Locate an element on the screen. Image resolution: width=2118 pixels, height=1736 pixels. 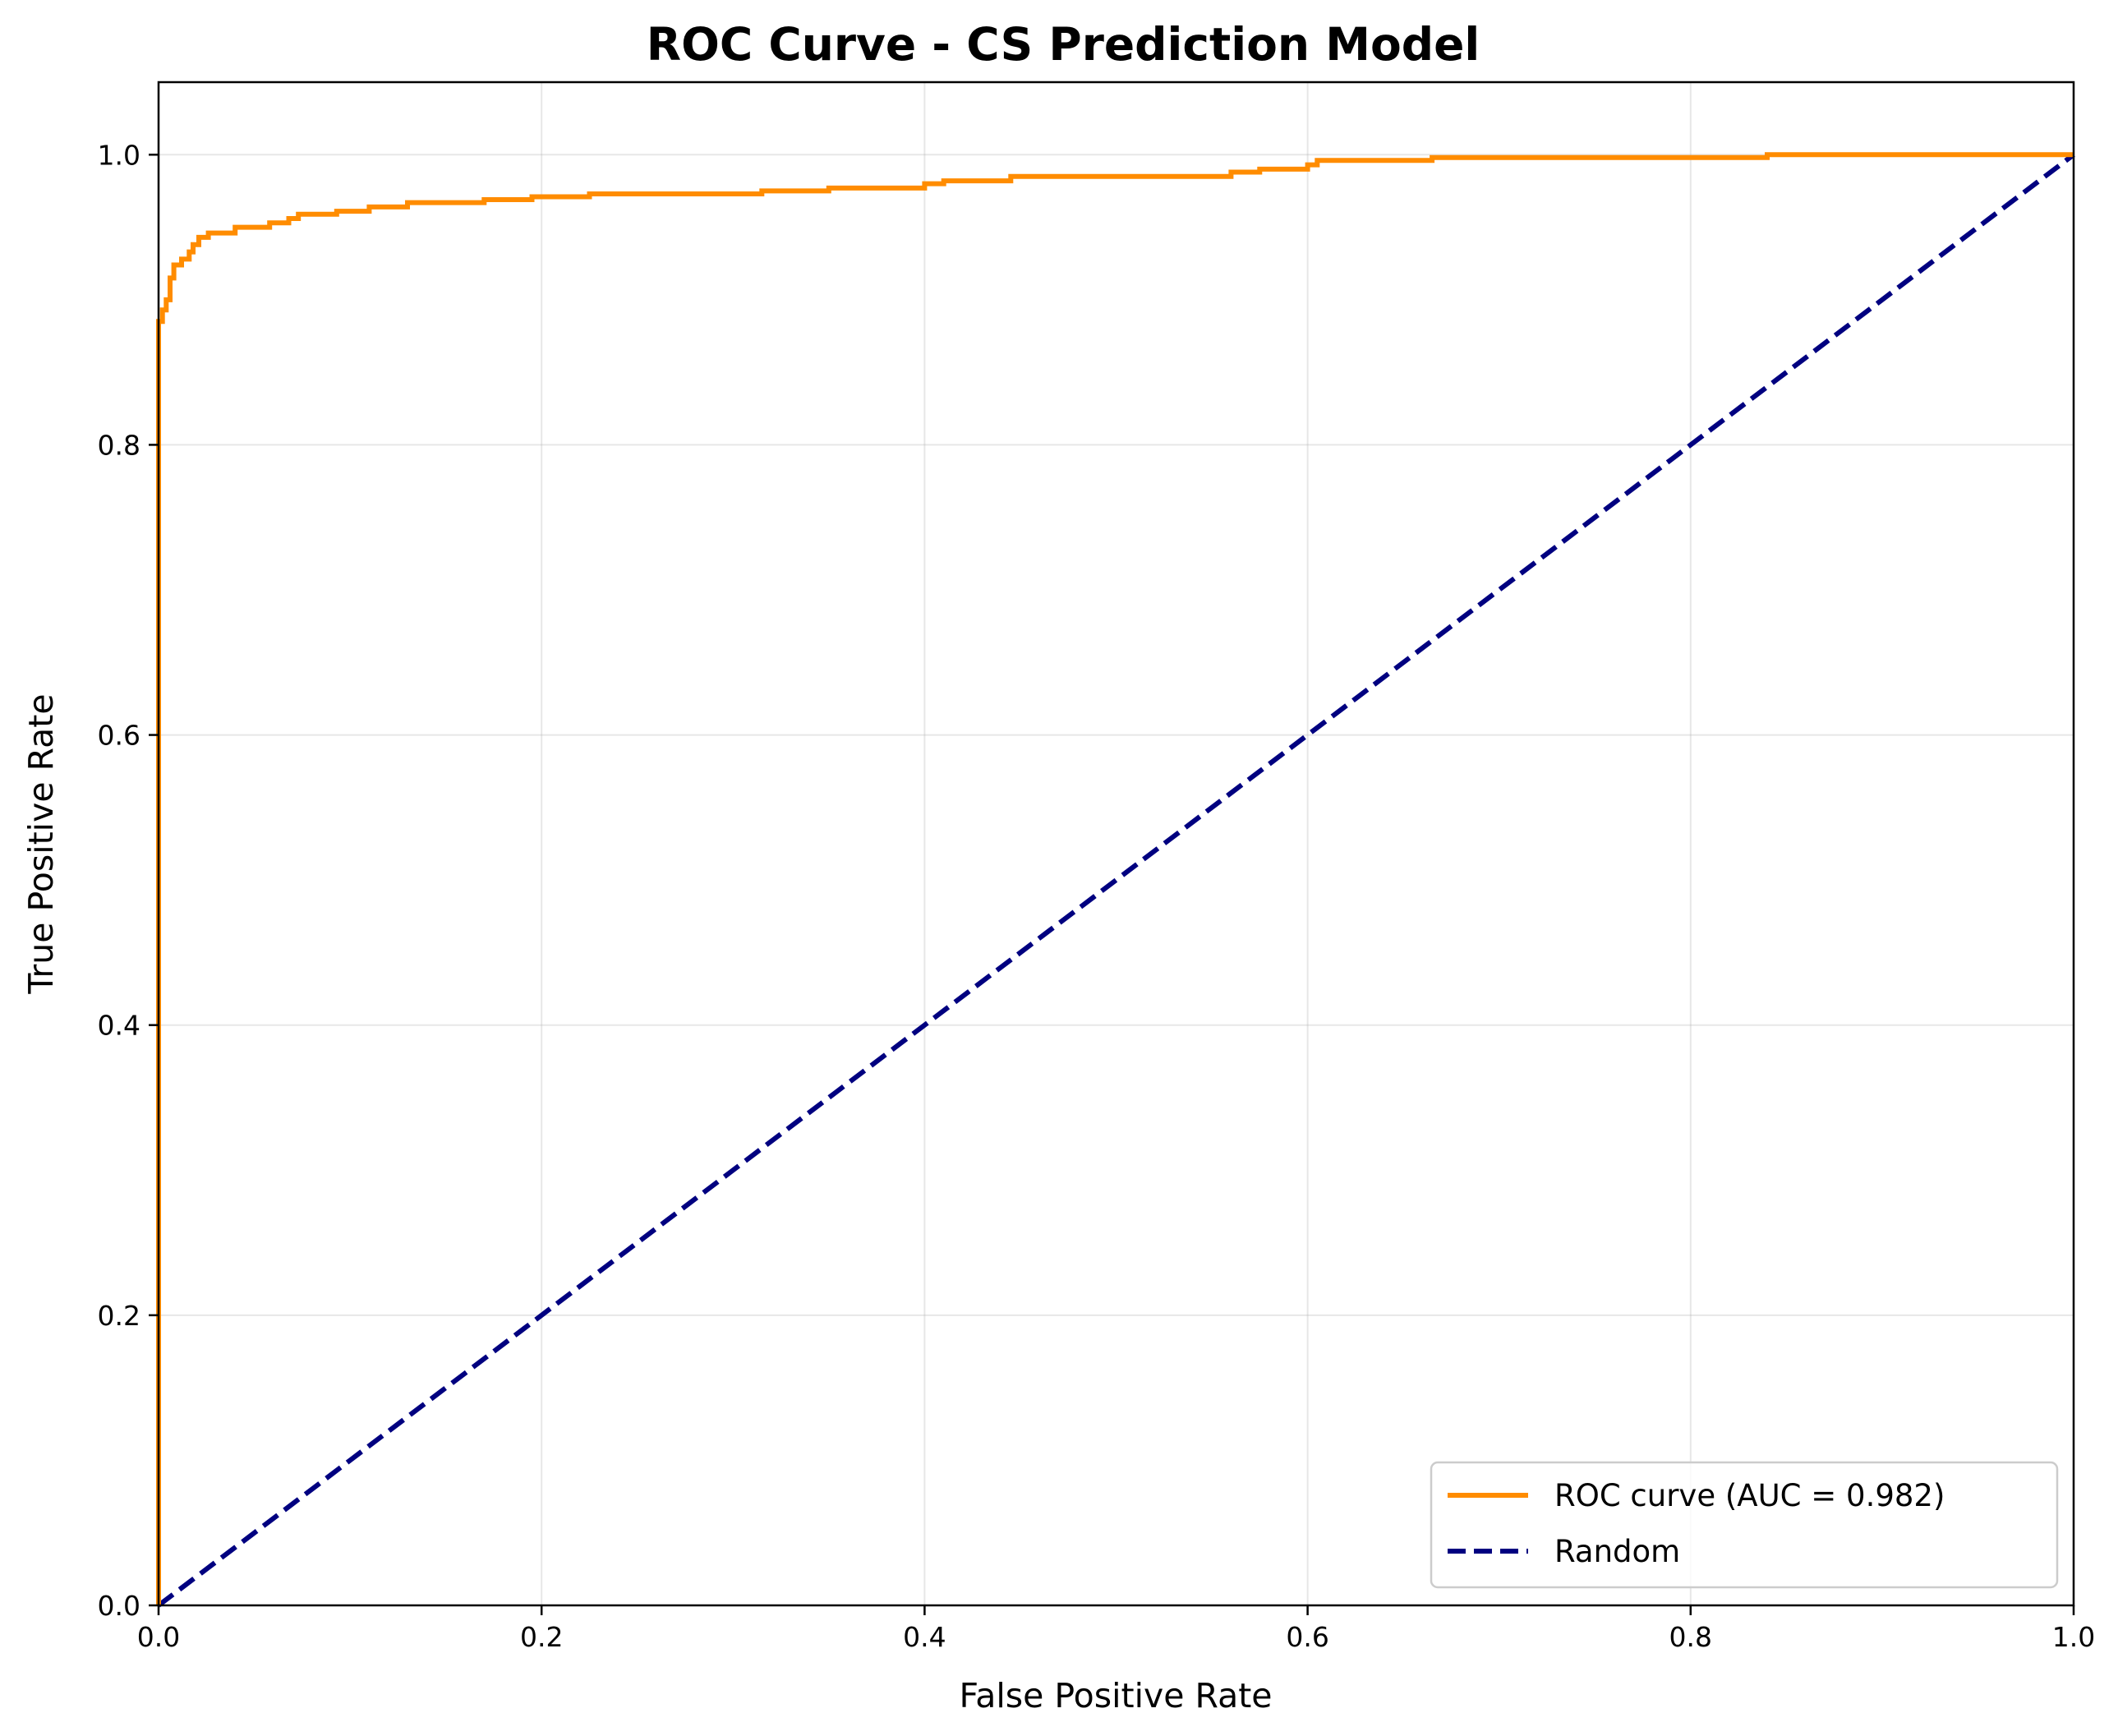
legend: ROC curve (AUC = 0.982) Random is located at coordinates (1744, 1525).